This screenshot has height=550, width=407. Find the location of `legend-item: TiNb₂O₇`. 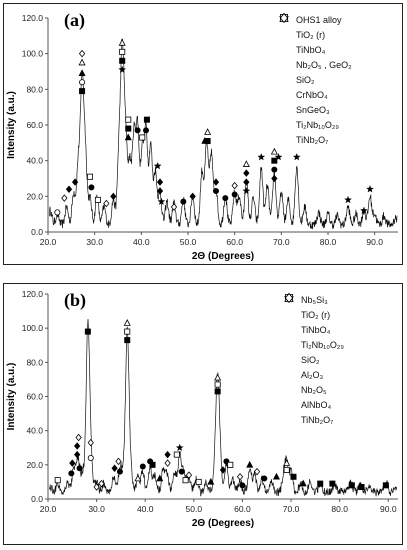

legend-item: TiNb₂O₇ is located at coordinates (315, 80).